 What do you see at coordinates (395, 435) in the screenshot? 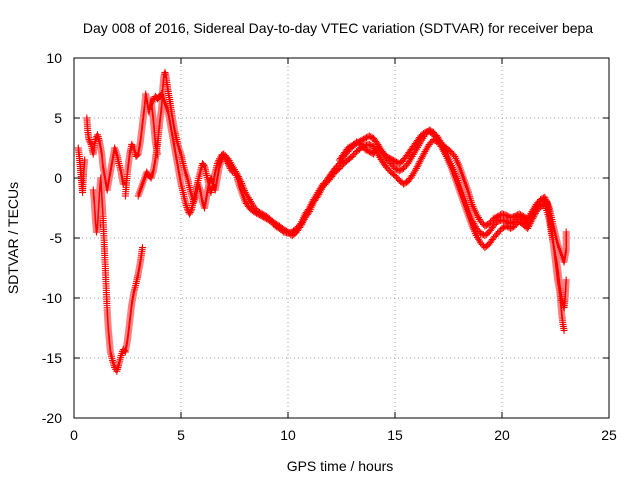
I see `x-tick-label: 15` at bounding box center [395, 435].